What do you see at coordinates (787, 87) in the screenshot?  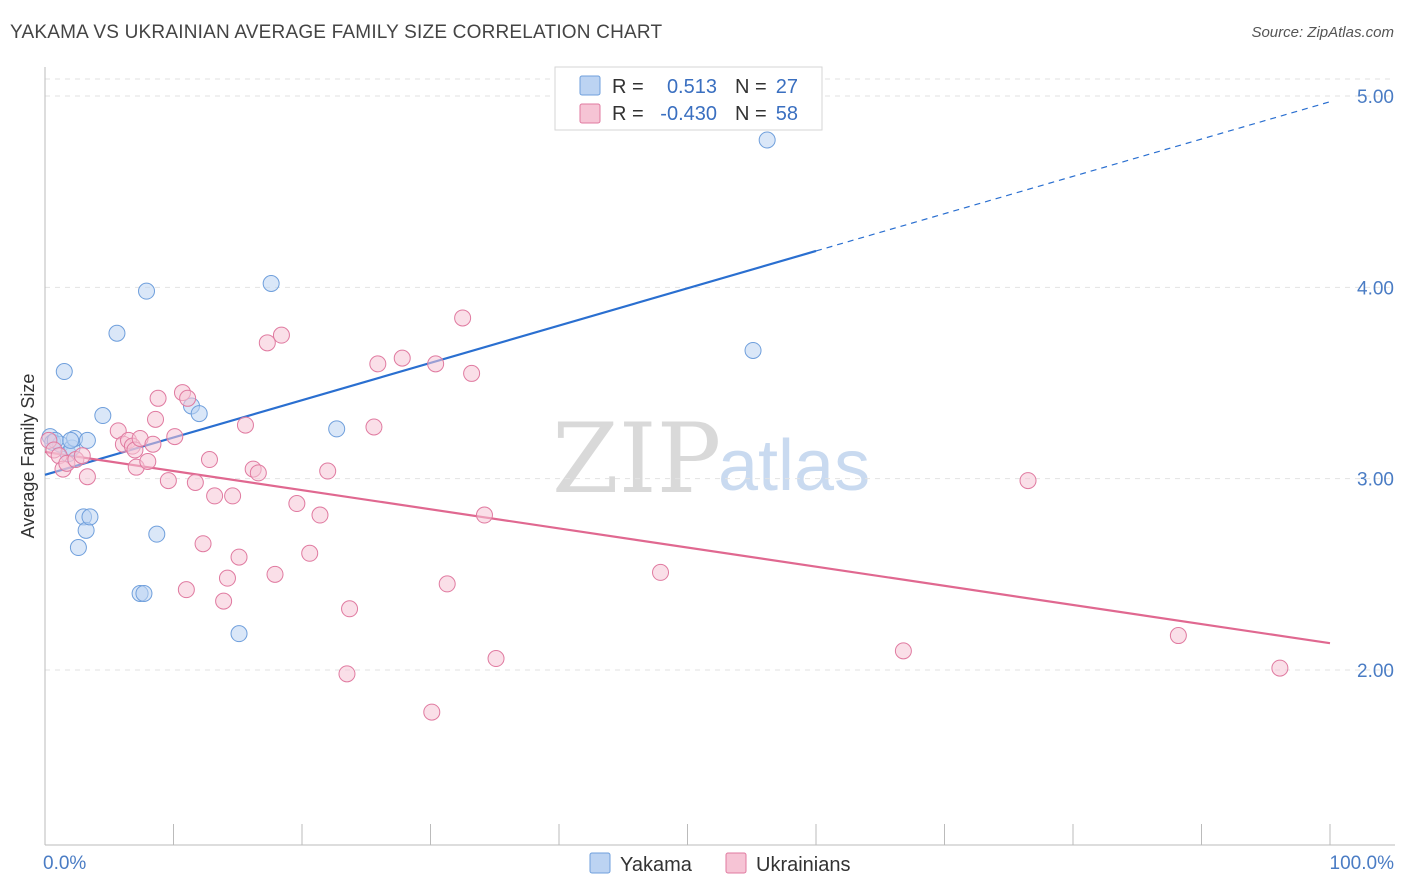 I see `legend-n-value-yakama: 27` at bounding box center [787, 87].